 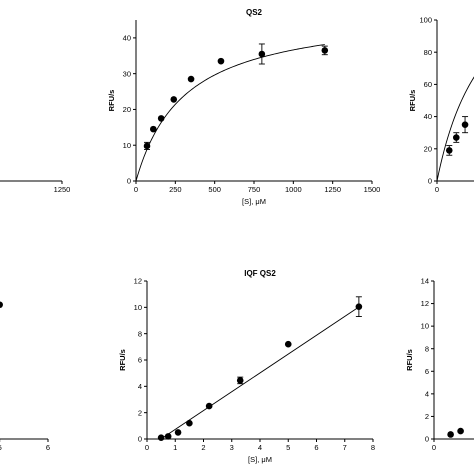 What do you see at coordinates (232, 447) in the screenshot?
I see `x-tick-label: 3` at bounding box center [232, 447].